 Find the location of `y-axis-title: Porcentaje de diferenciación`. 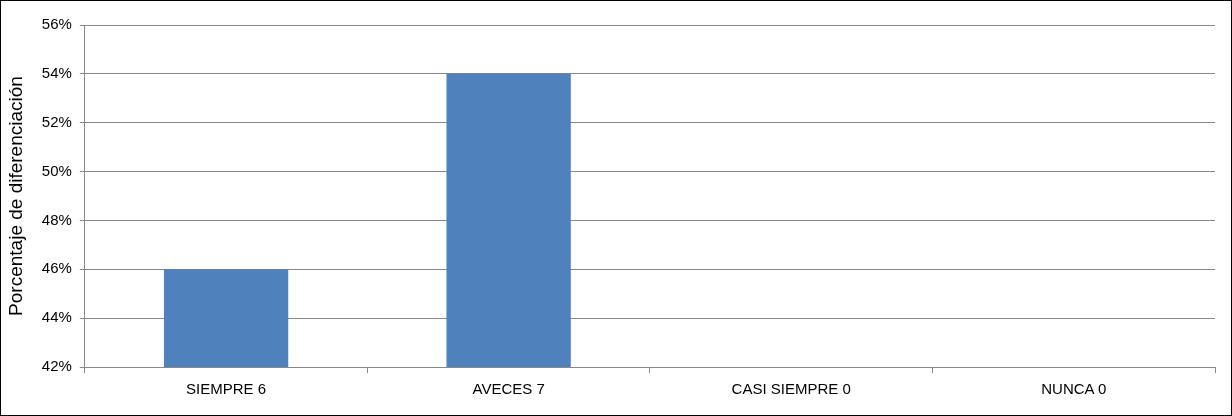

y-axis-title: Porcentaje de diferenciación is located at coordinates (15, 196).